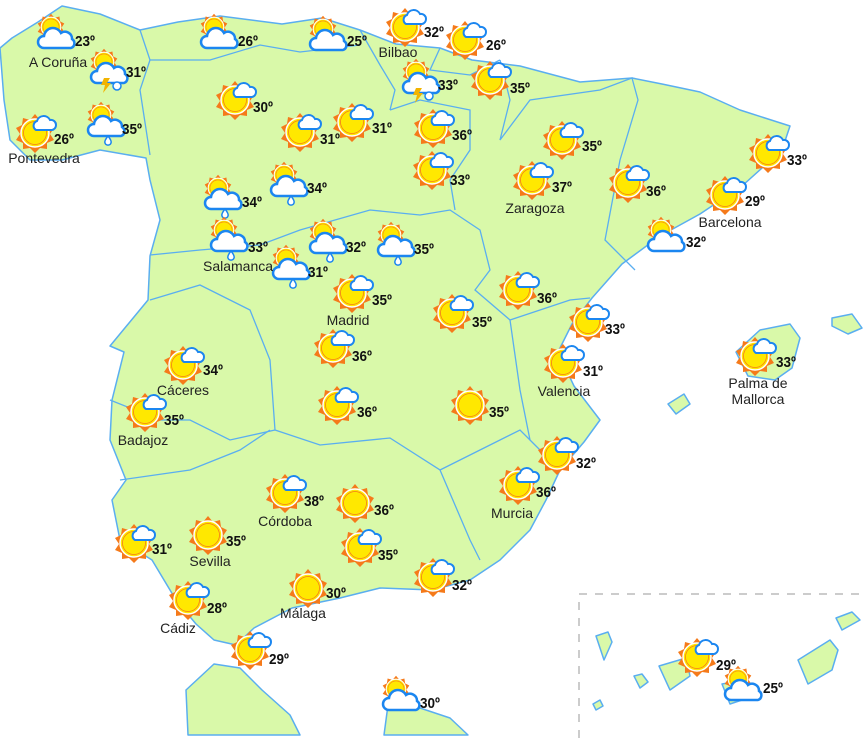  What do you see at coordinates (285, 521) in the screenshot?
I see `city-label: Córdoba` at bounding box center [285, 521].